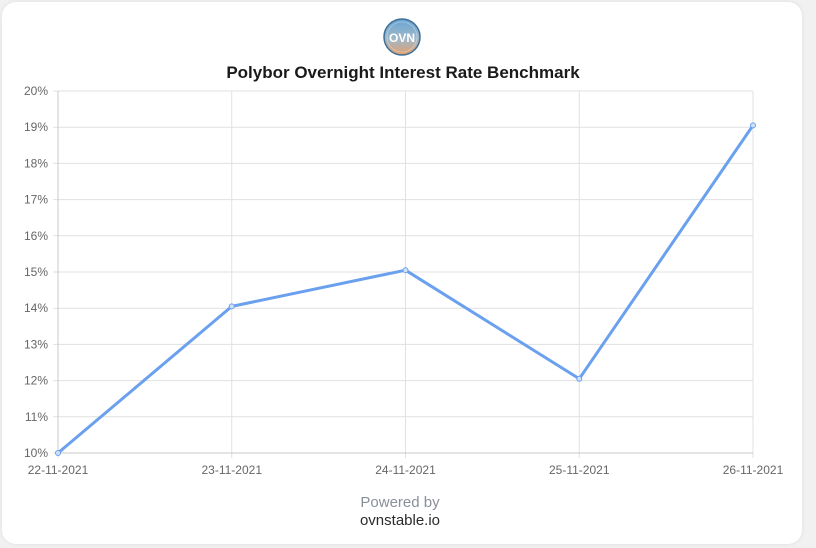 This screenshot has width=816, height=548. Describe the element at coordinates (400, 502) in the screenshot. I see `powered-by-label: Powered by` at that location.